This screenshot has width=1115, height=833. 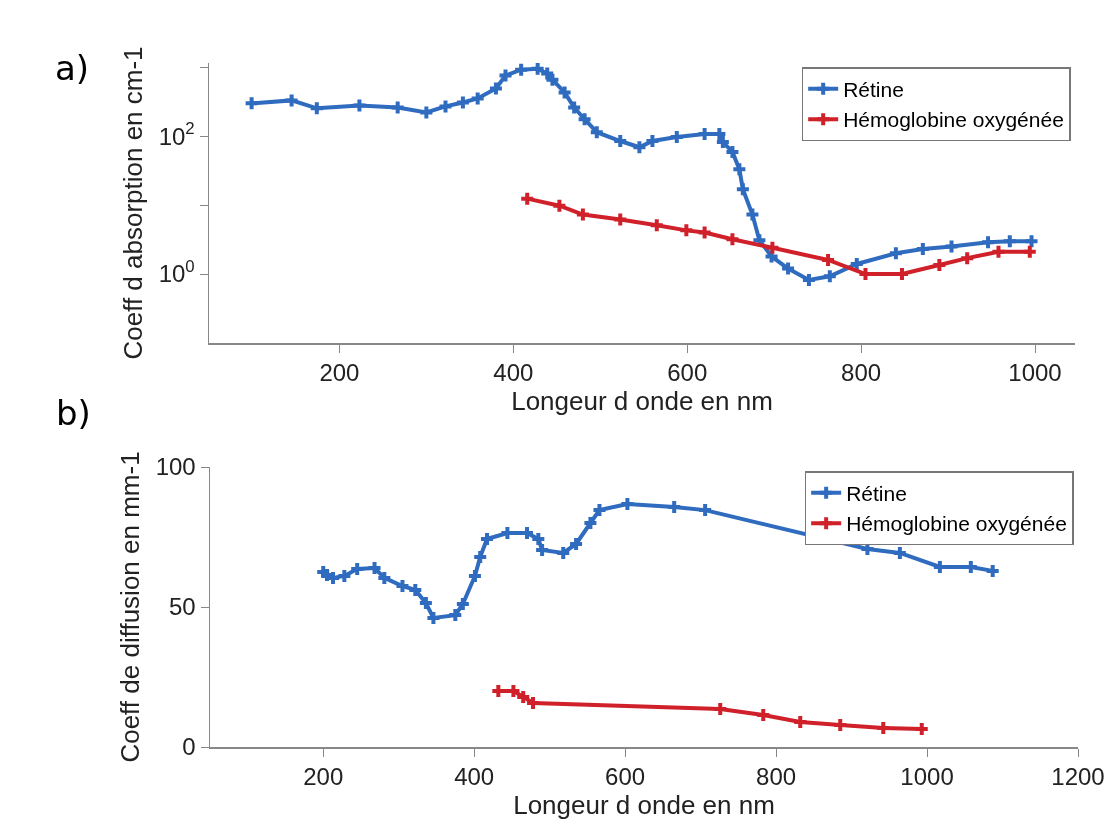 I want to click on y-axis-title: Coeff de diffusion en mm-1, so click(x=130, y=607).